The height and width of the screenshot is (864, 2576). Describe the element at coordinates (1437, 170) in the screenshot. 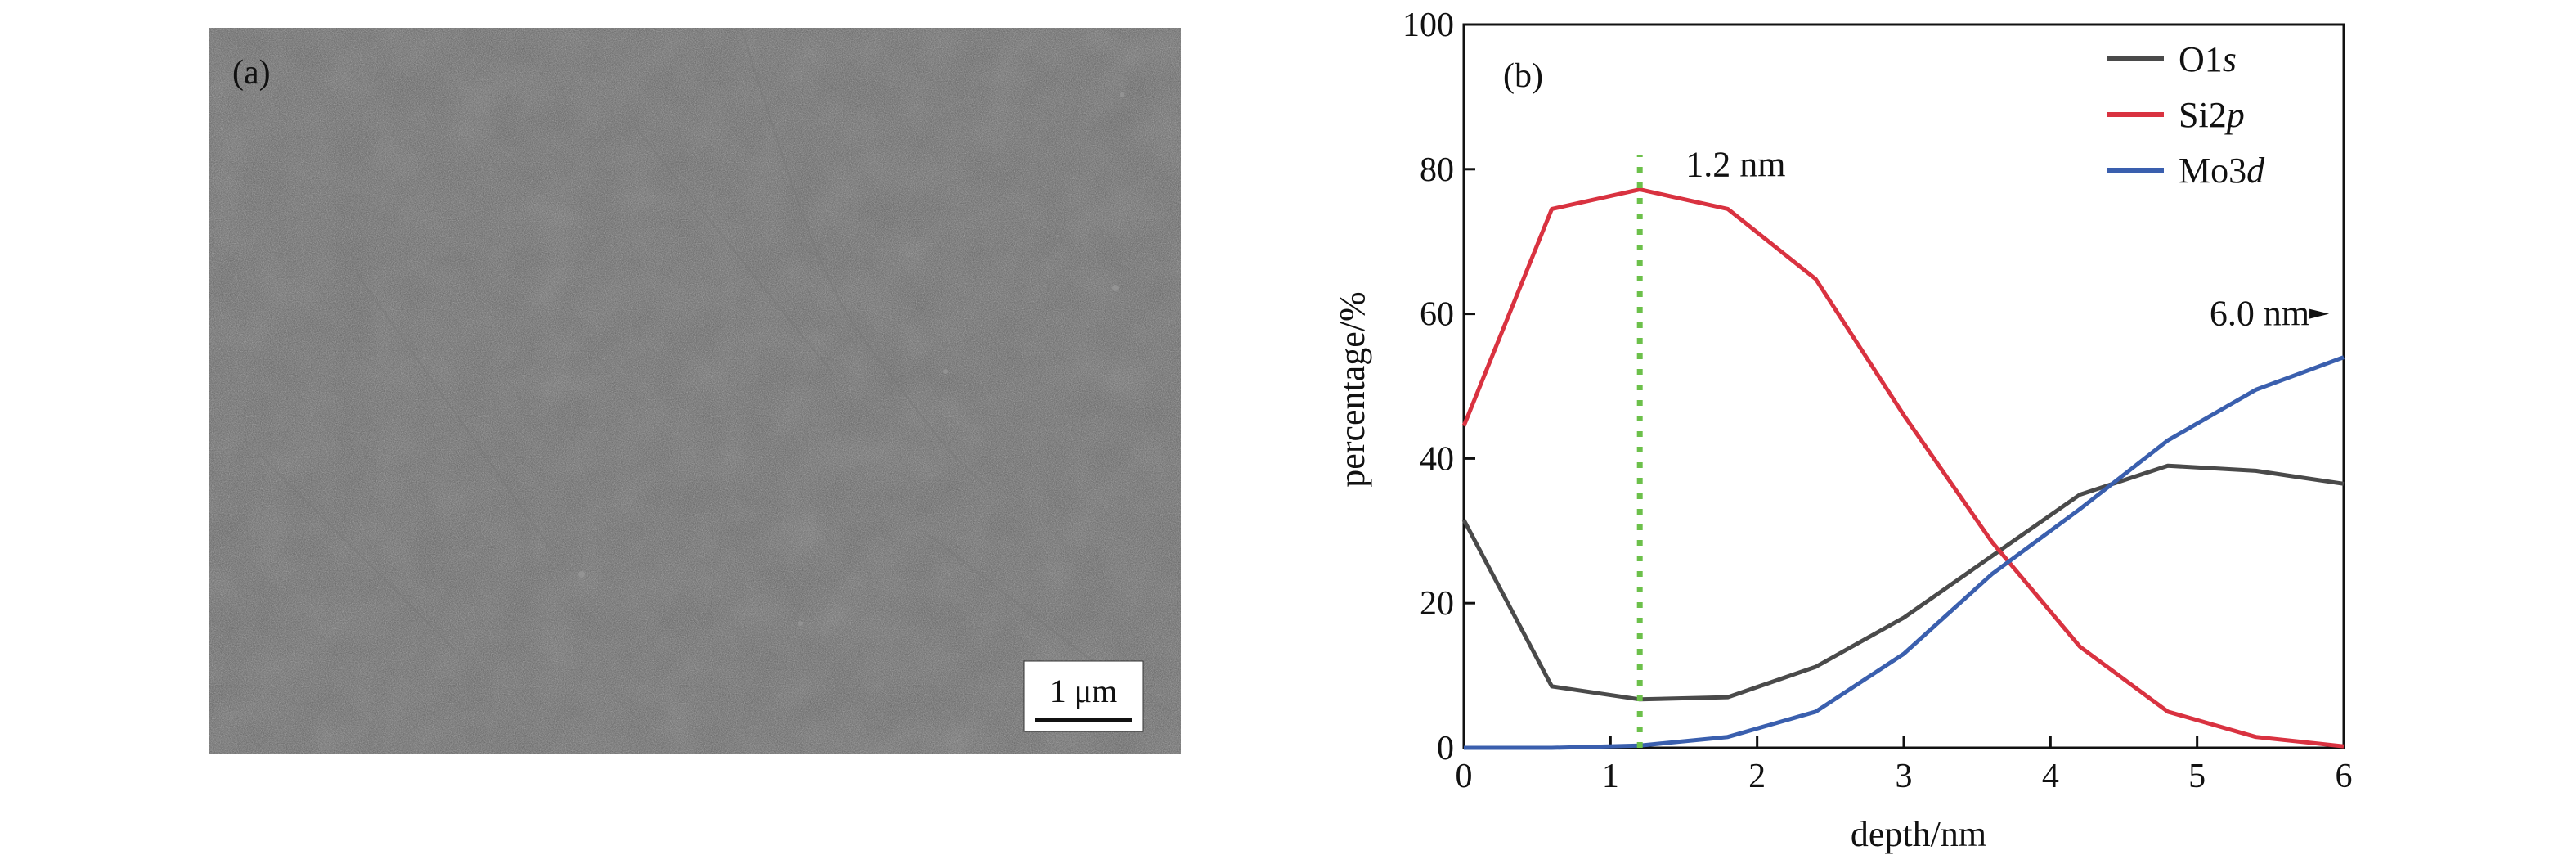

I see `y-tick-label: 80` at that location.